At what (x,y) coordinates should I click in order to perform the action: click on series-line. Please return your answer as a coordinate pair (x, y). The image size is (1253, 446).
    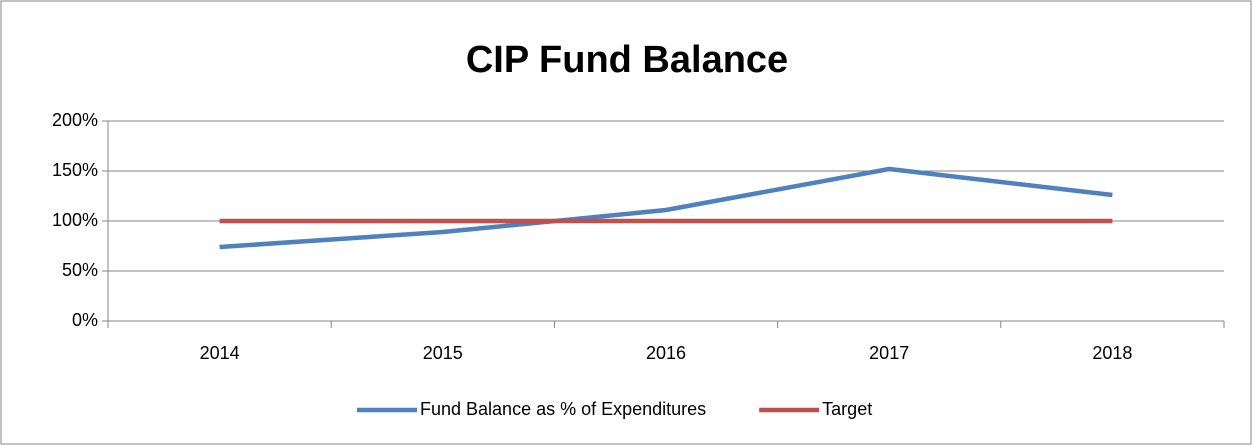
    Looking at the image, I should click on (666, 208).